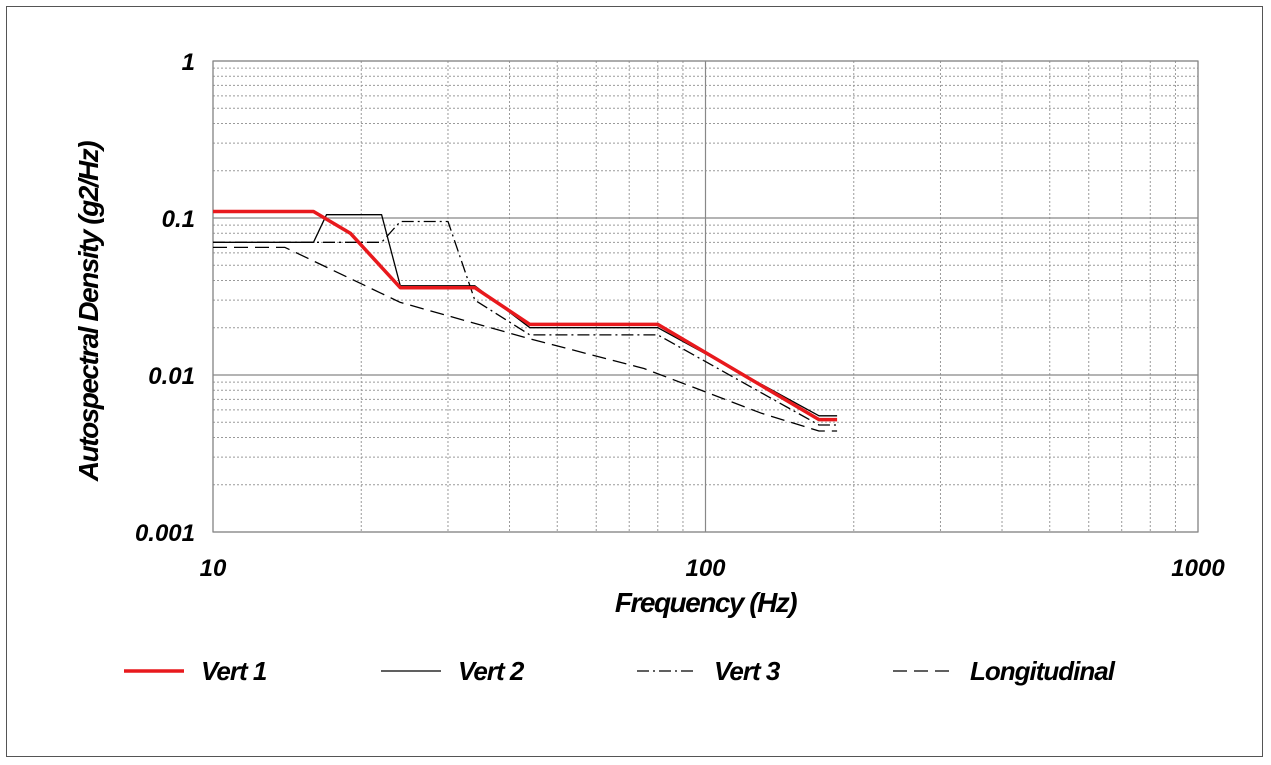 This screenshot has height=765, width=1271. I want to click on x-tick-label: 100, so click(705, 568).